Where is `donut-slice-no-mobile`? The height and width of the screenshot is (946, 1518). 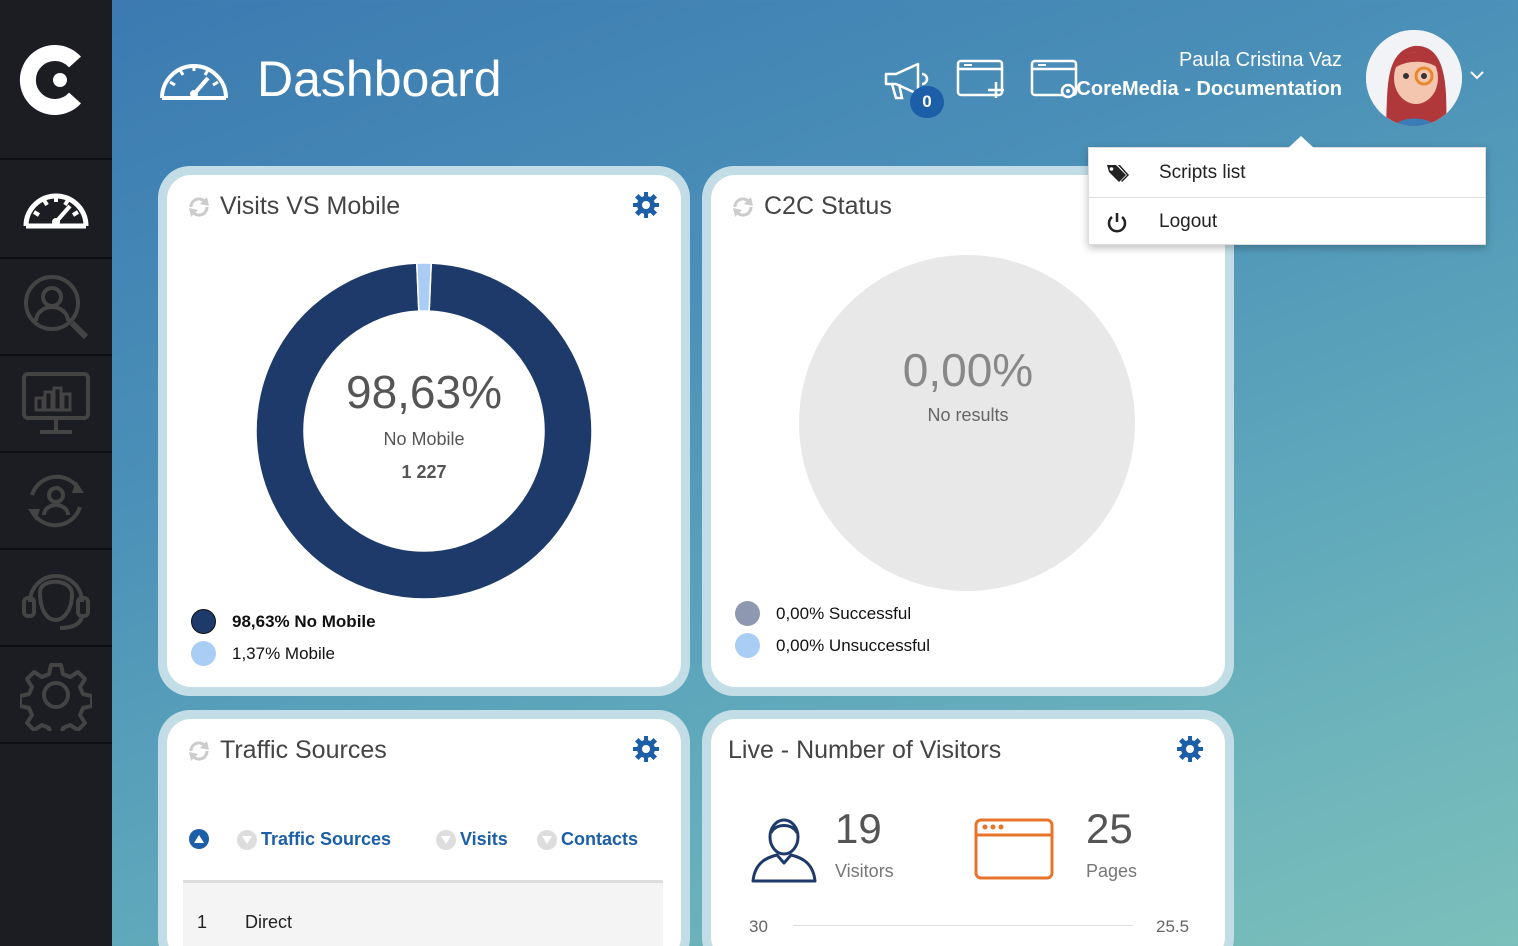 donut-slice-no-mobile is located at coordinates (424, 431).